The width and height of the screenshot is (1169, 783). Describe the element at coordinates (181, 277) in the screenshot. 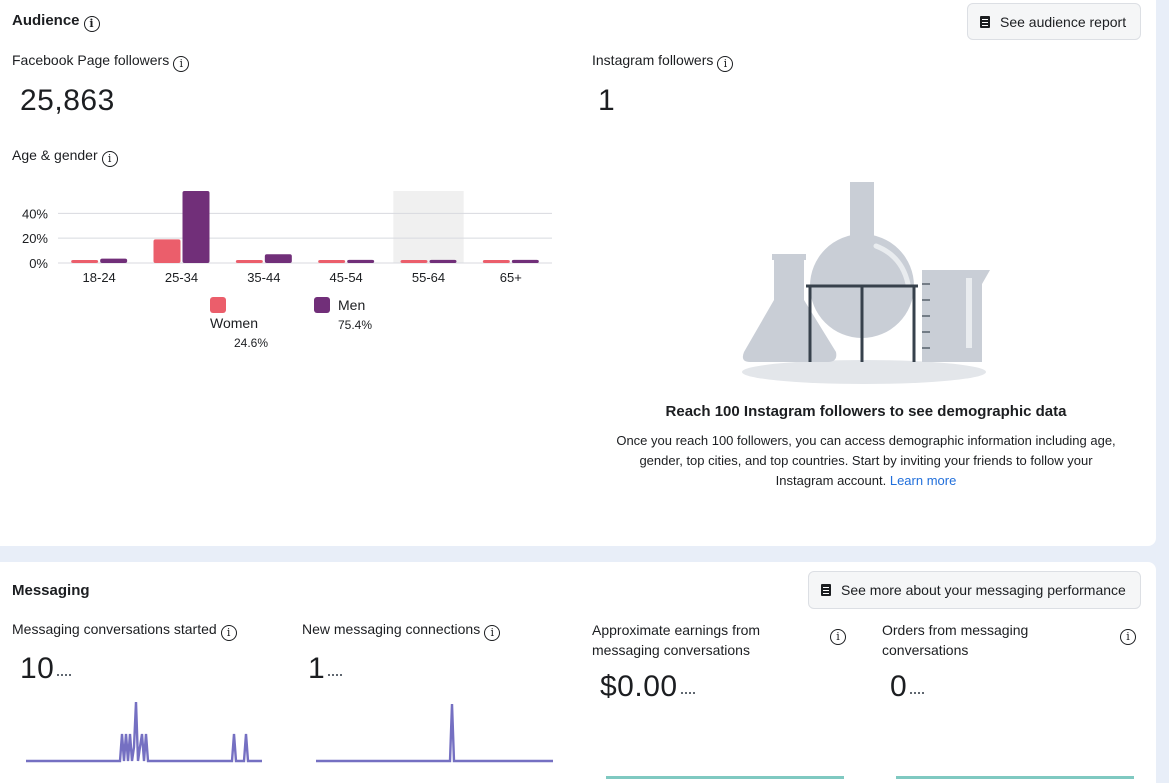

I see `x-tick-label: 25-34` at that location.